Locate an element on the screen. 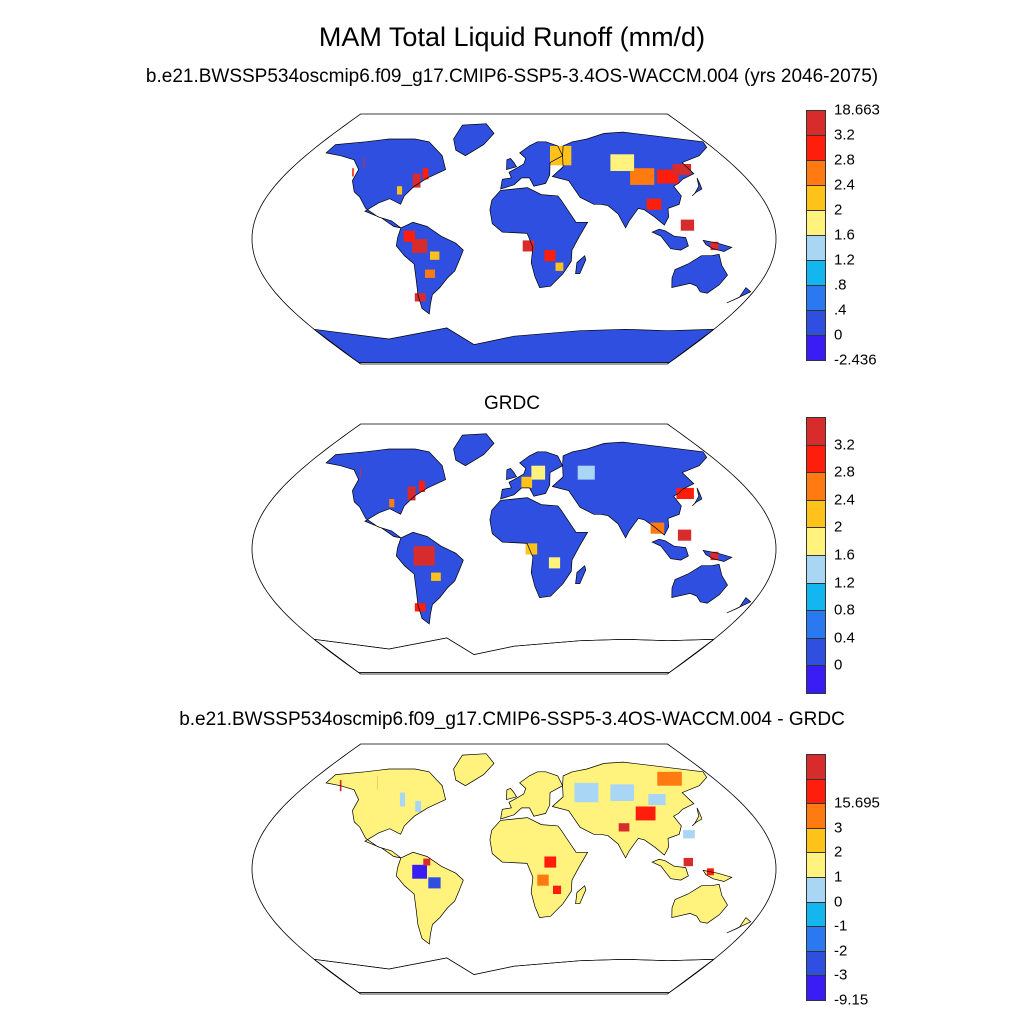  continent-samerica is located at coordinates (430, 578).